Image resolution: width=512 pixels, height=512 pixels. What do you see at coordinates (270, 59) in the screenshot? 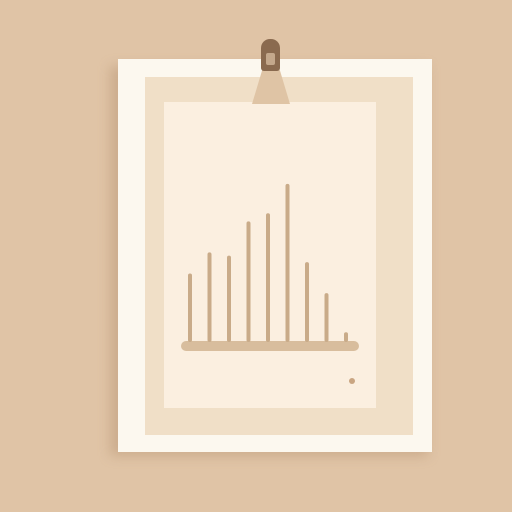
I see `pin-highlight` at bounding box center [270, 59].